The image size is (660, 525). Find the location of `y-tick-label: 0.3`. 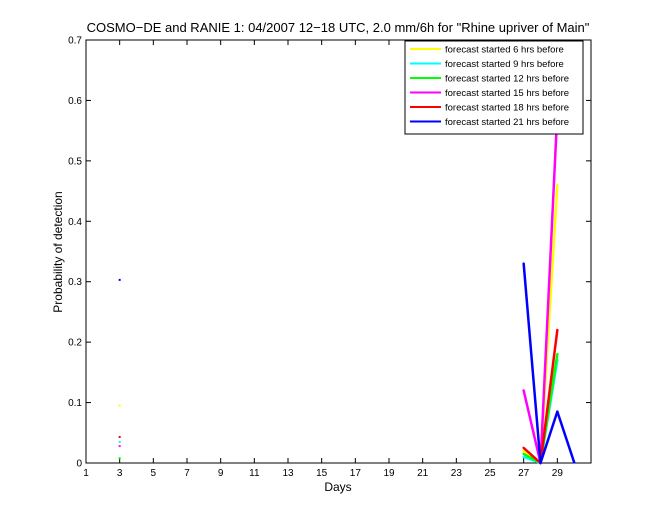

y-tick-label: 0.3 is located at coordinates (75, 282).